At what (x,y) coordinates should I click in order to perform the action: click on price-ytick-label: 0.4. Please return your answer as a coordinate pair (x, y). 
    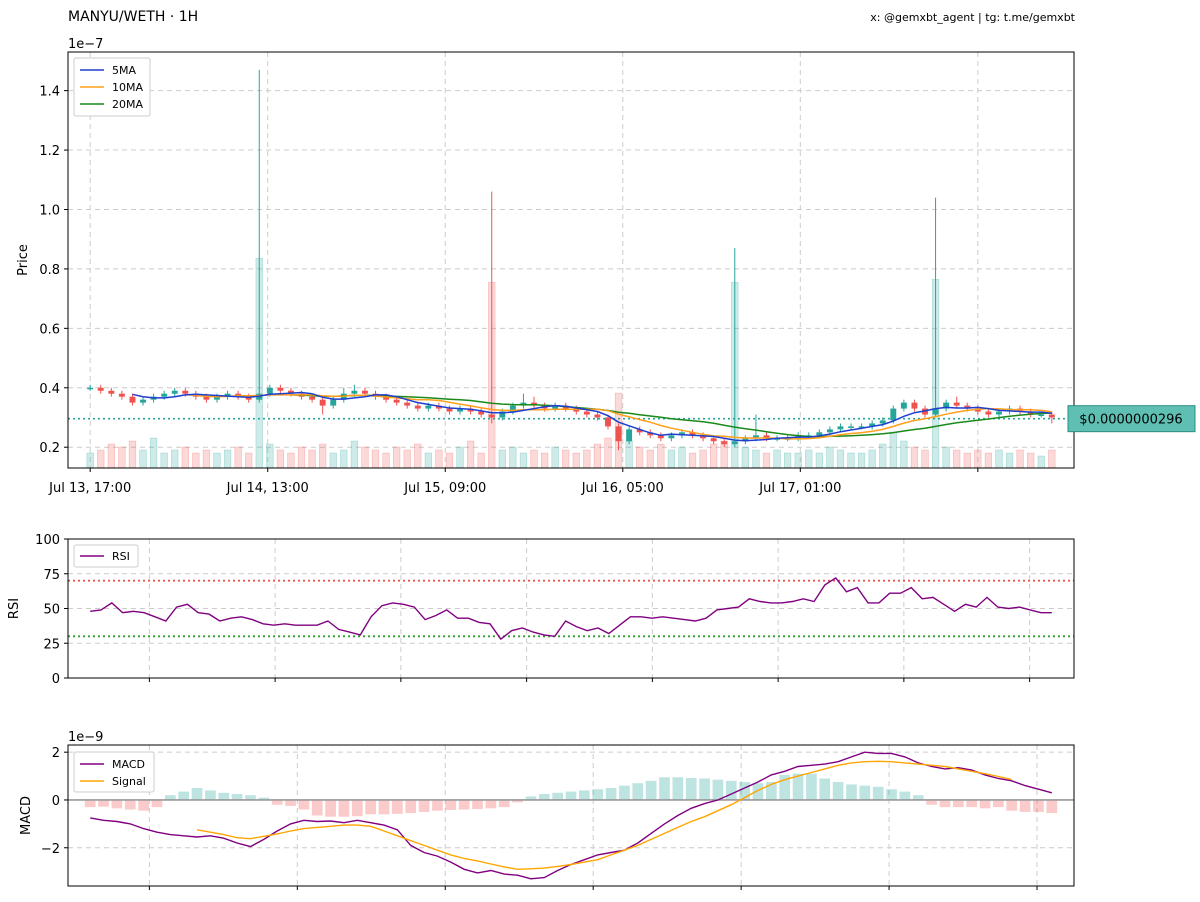
    Looking at the image, I should click on (49, 389).